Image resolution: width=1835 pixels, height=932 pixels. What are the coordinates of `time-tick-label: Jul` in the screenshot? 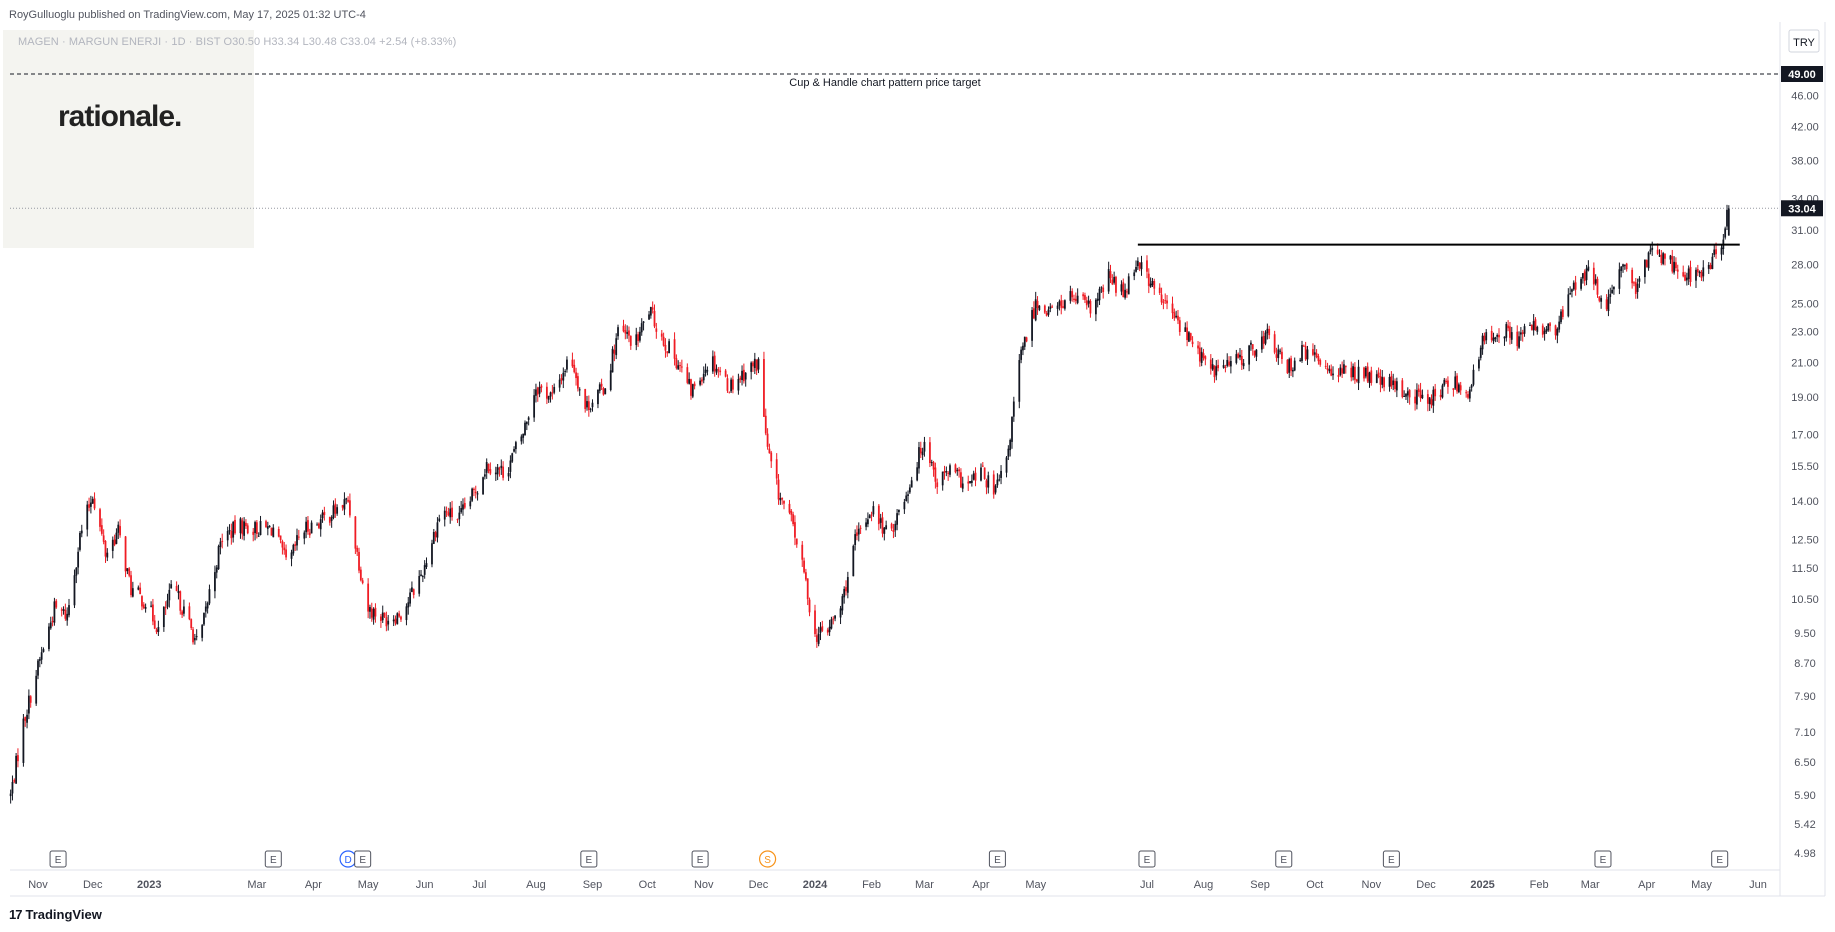 It's located at (479, 885).